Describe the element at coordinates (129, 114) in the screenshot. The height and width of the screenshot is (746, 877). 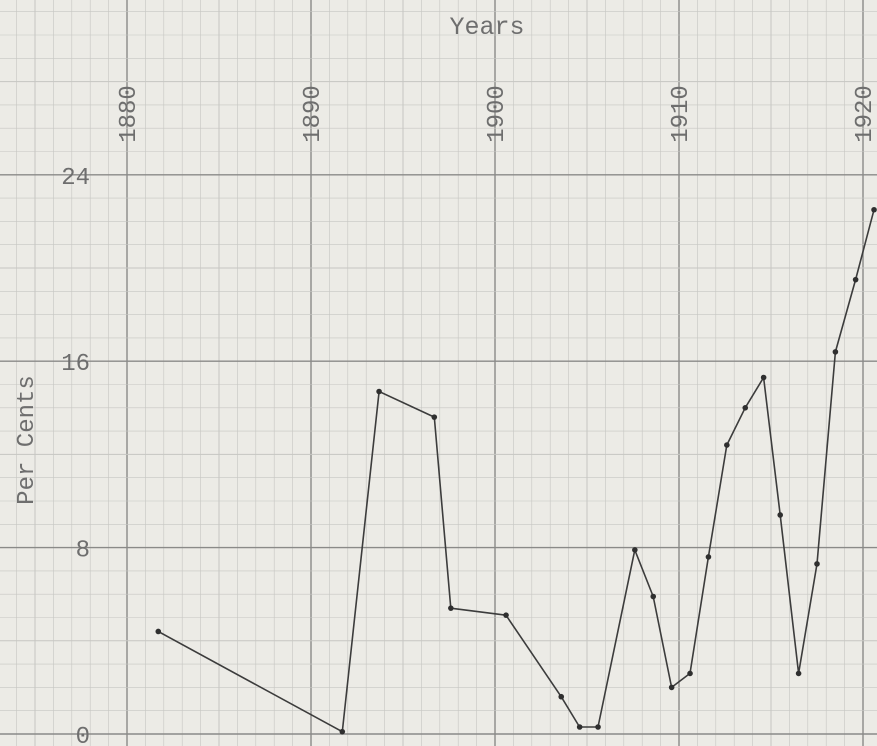
I see `x-tick-label: 1880` at that location.